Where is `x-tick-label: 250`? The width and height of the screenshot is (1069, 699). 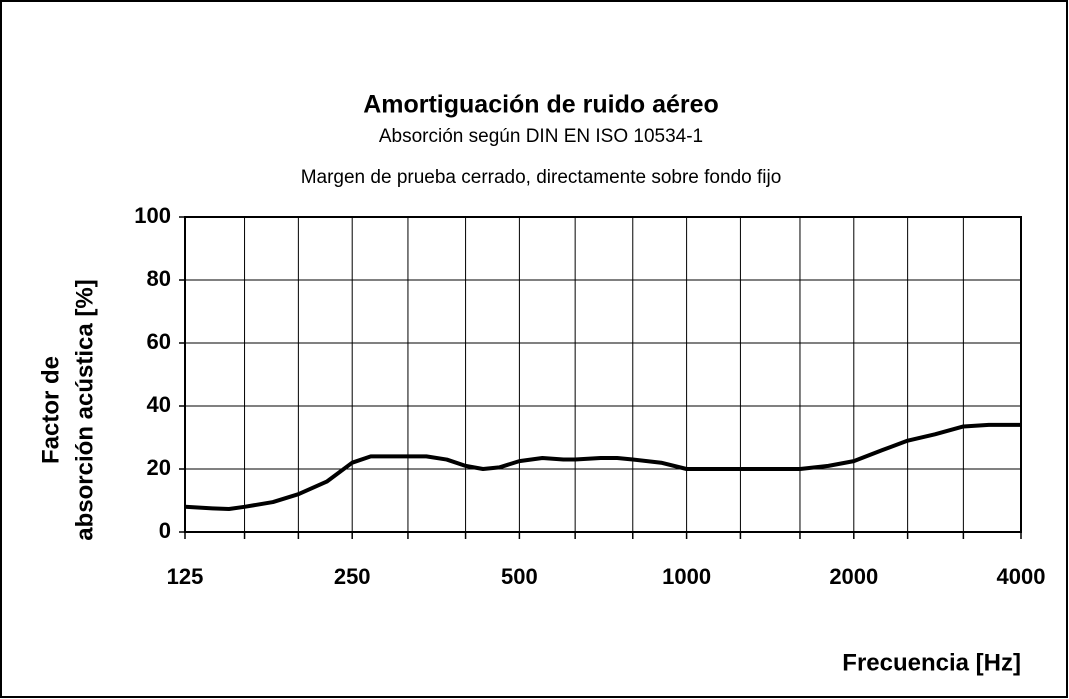 x-tick-label: 250 is located at coordinates (352, 576).